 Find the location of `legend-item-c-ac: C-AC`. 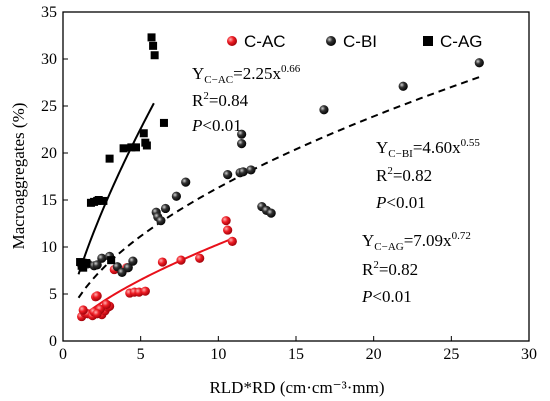

legend-item-c-ac: C-AC is located at coordinates (256, 41).